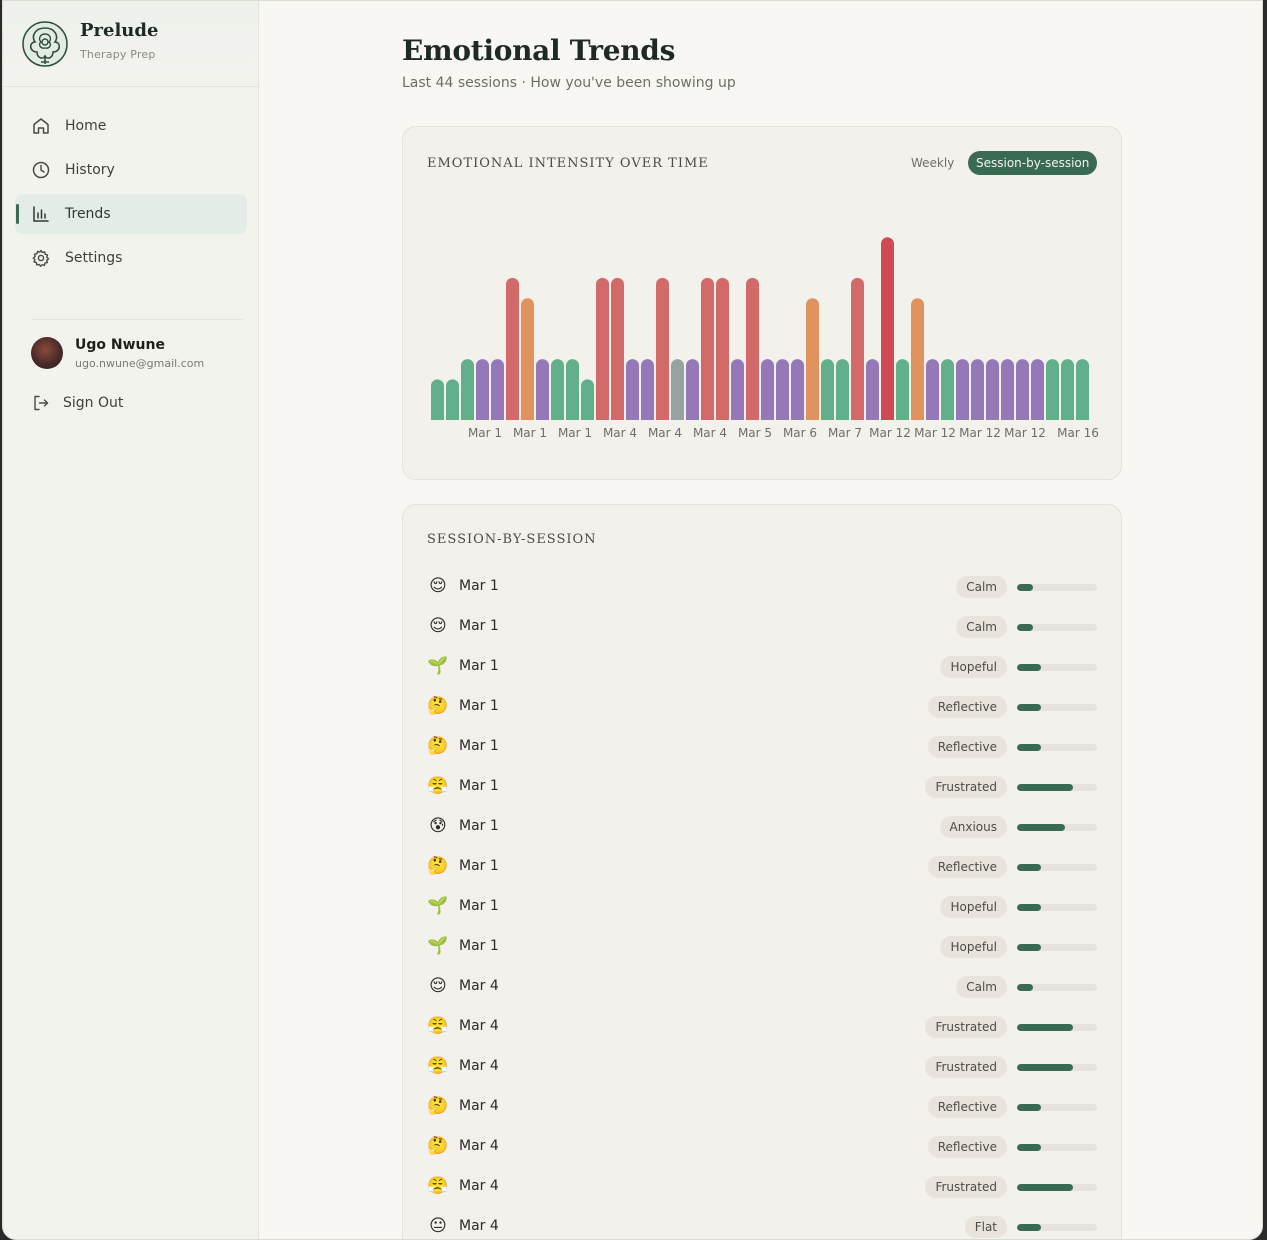 The height and width of the screenshot is (1240, 1267). What do you see at coordinates (933, 163) in the screenshot?
I see `weekly-toggle: Weekly` at bounding box center [933, 163].